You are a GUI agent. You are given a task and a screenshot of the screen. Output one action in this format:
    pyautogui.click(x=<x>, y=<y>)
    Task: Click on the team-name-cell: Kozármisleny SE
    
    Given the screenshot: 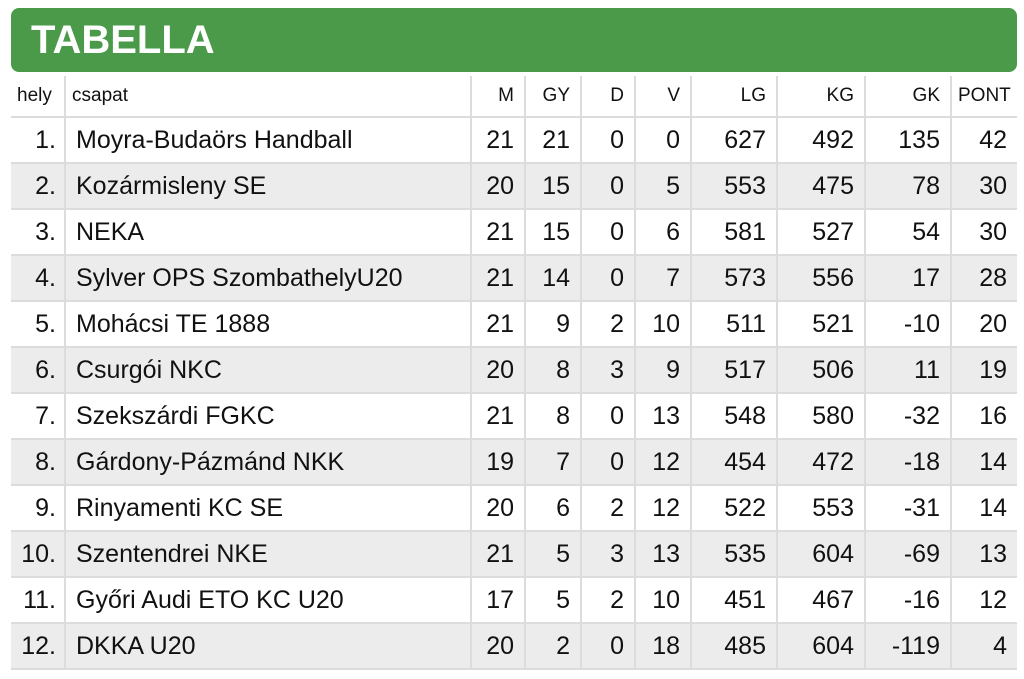 What is the action you would take?
    pyautogui.click(x=267, y=185)
    